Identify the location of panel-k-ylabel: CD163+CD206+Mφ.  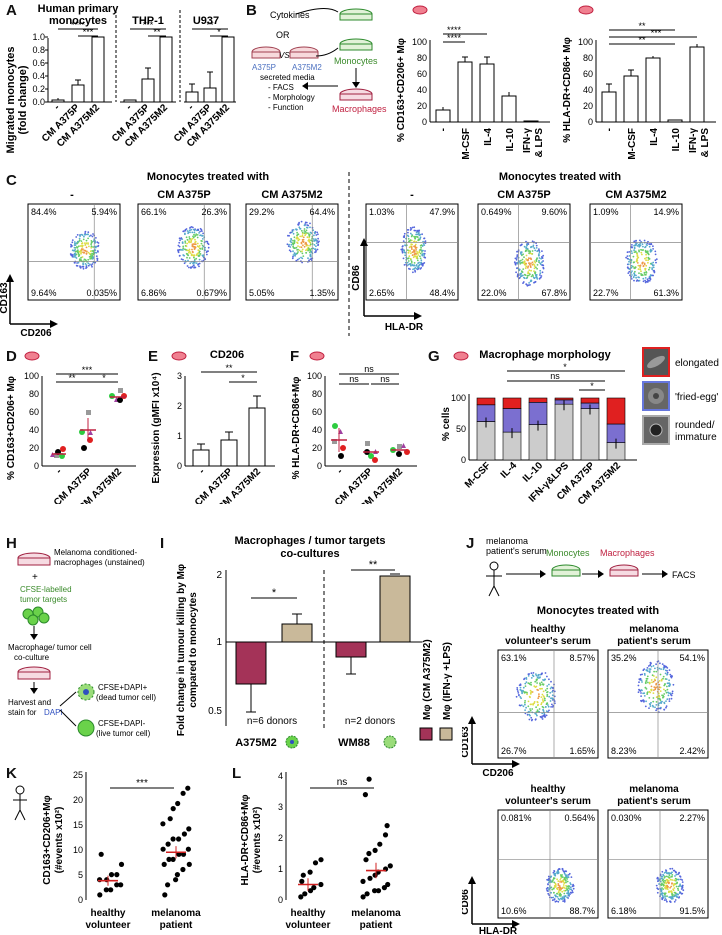
(47, 839).